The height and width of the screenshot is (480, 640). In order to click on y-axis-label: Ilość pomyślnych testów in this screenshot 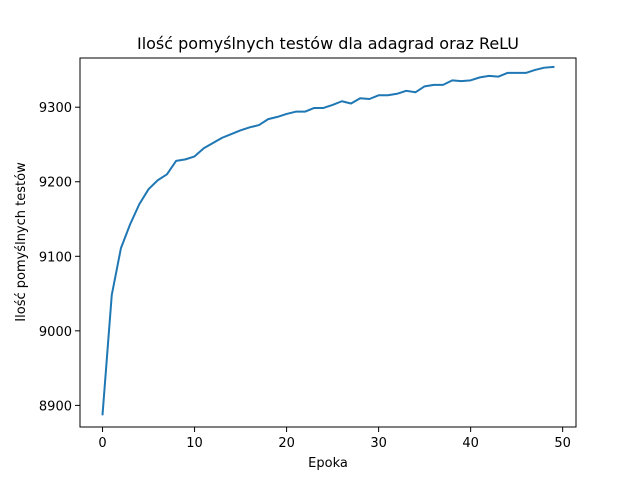, I will do `click(21, 242)`.